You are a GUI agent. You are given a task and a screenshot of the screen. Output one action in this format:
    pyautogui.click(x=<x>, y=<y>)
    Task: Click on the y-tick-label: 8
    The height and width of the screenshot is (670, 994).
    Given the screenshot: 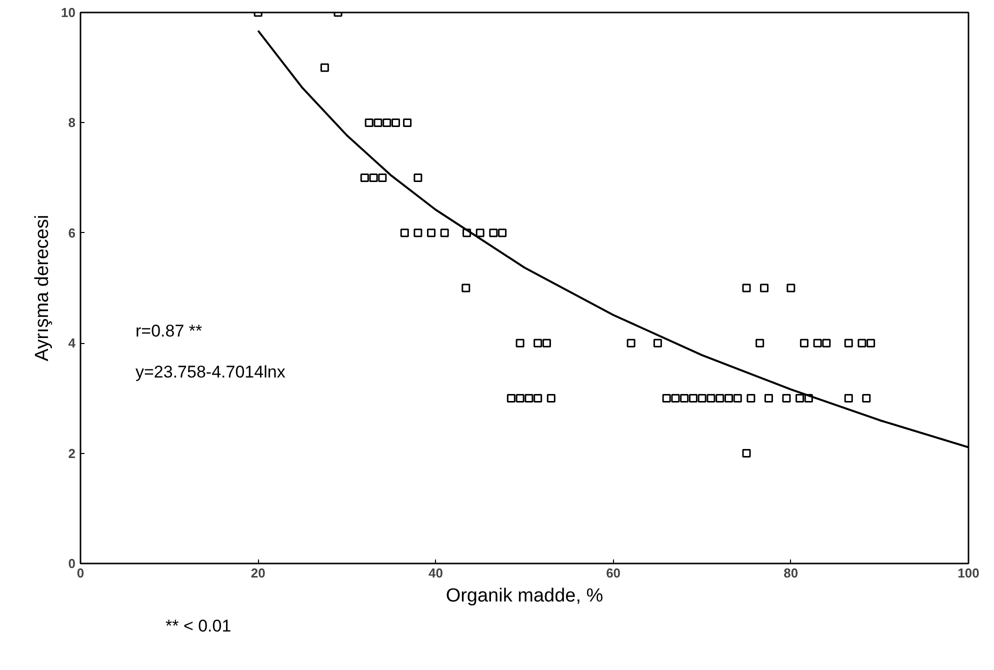 What is the action you would take?
    pyautogui.click(x=72, y=122)
    